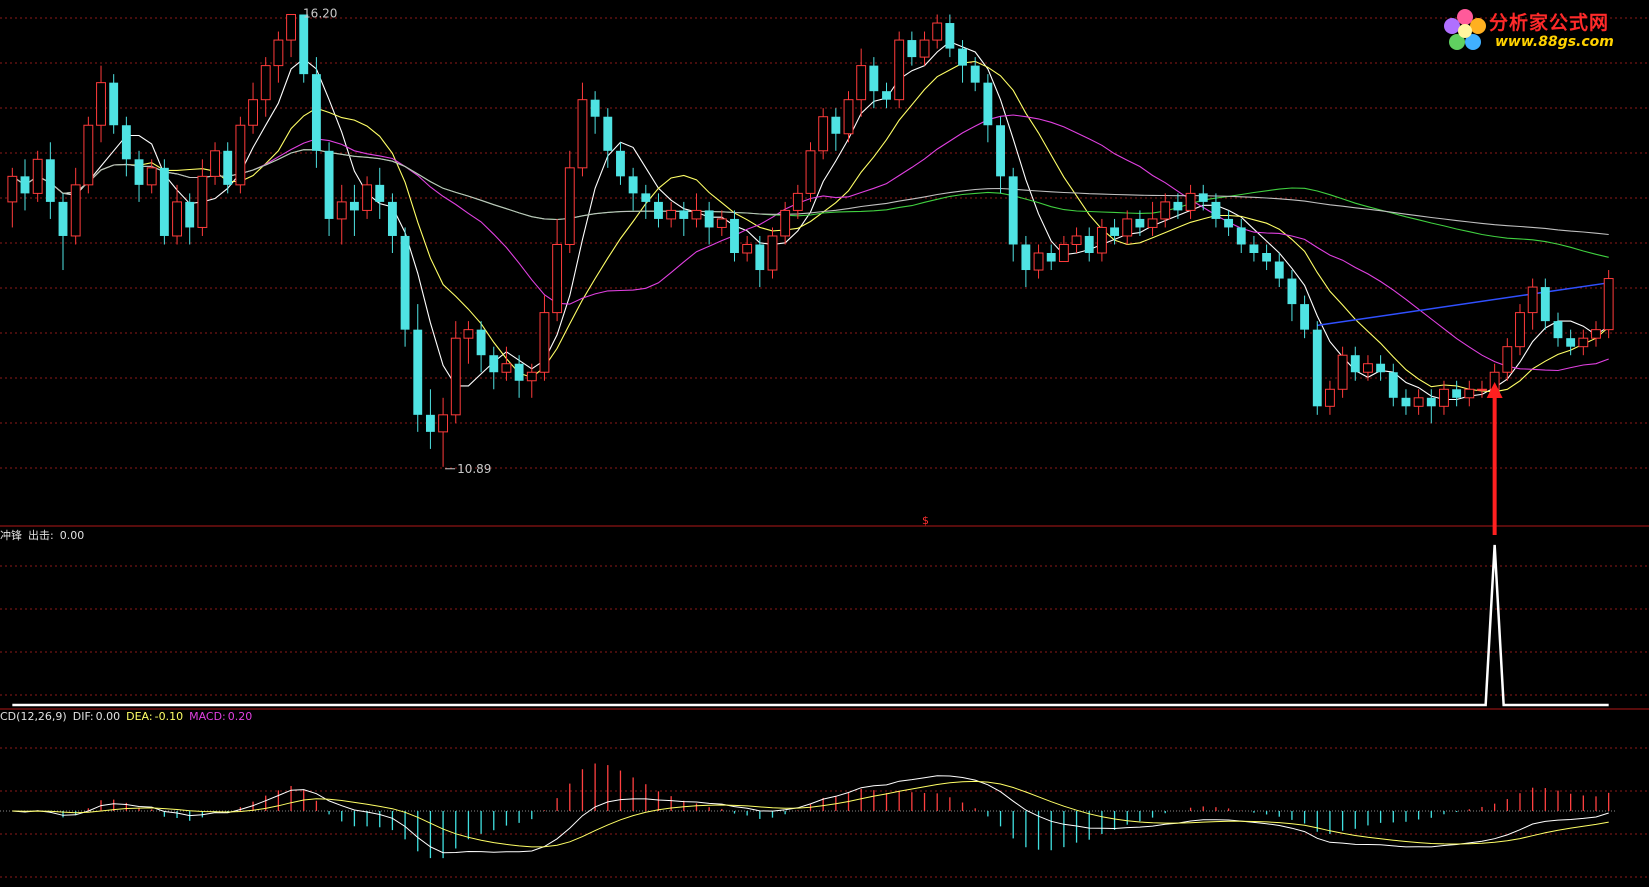 The height and width of the screenshot is (887, 1649). What do you see at coordinates (1463, 304) in the screenshot?
I see `trend-line` at bounding box center [1463, 304].